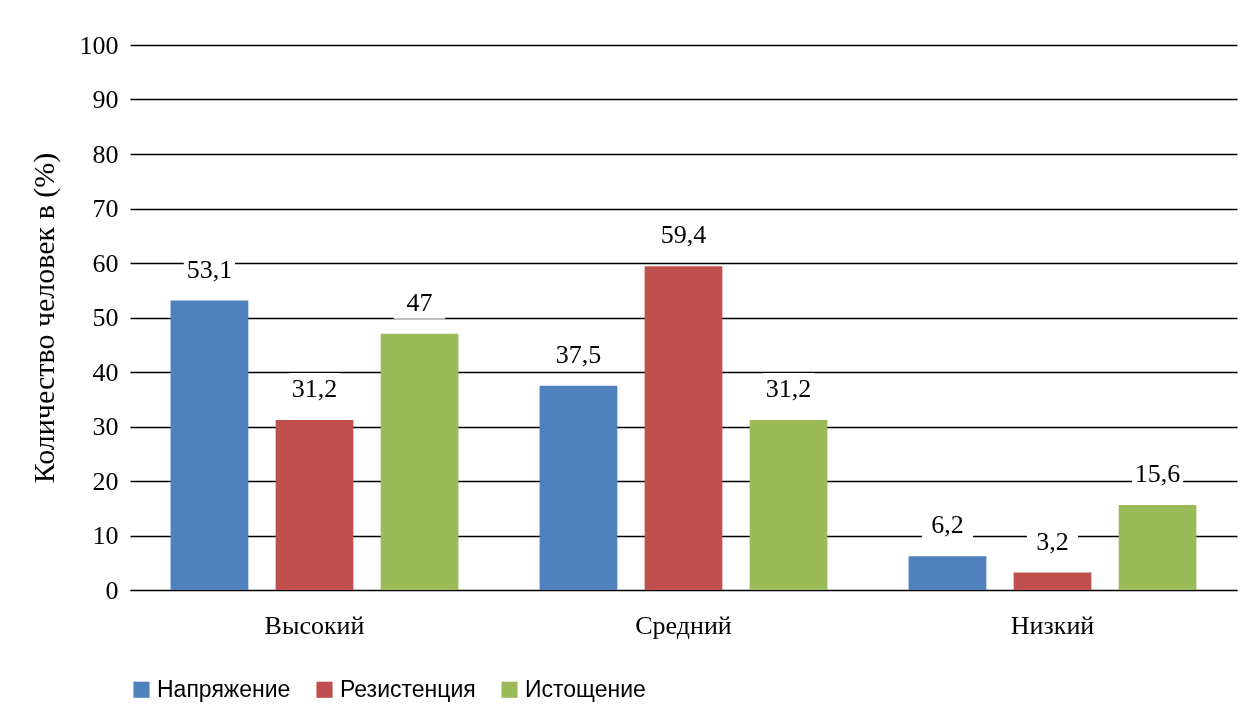 Image resolution: width=1247 pixels, height=720 pixels. What do you see at coordinates (585, 688) in the screenshot?
I see `legend-label: Истощение` at bounding box center [585, 688].